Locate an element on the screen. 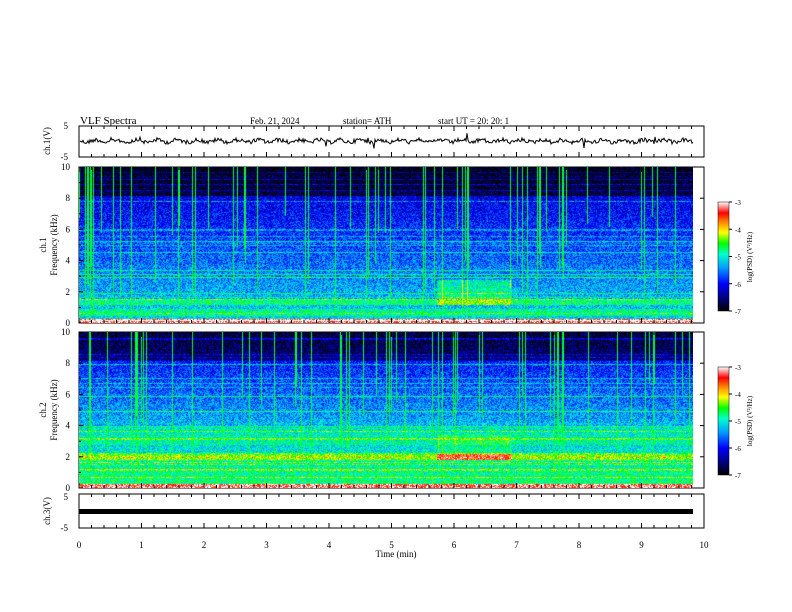  ch1-colorbar: -3 -4 -5 -6 -7 log(PSD) (V²/Hz) is located at coordinates (735, 257).